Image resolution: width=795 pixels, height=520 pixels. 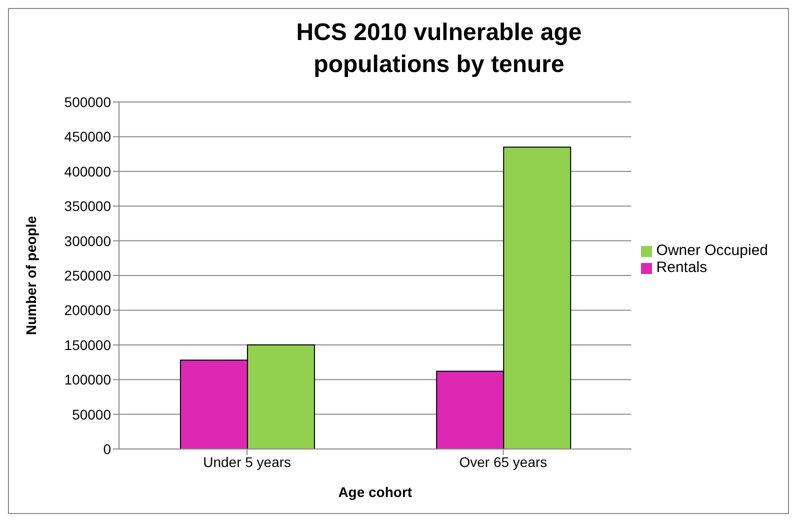 I want to click on y-tick-label: 150000, so click(x=88, y=344).